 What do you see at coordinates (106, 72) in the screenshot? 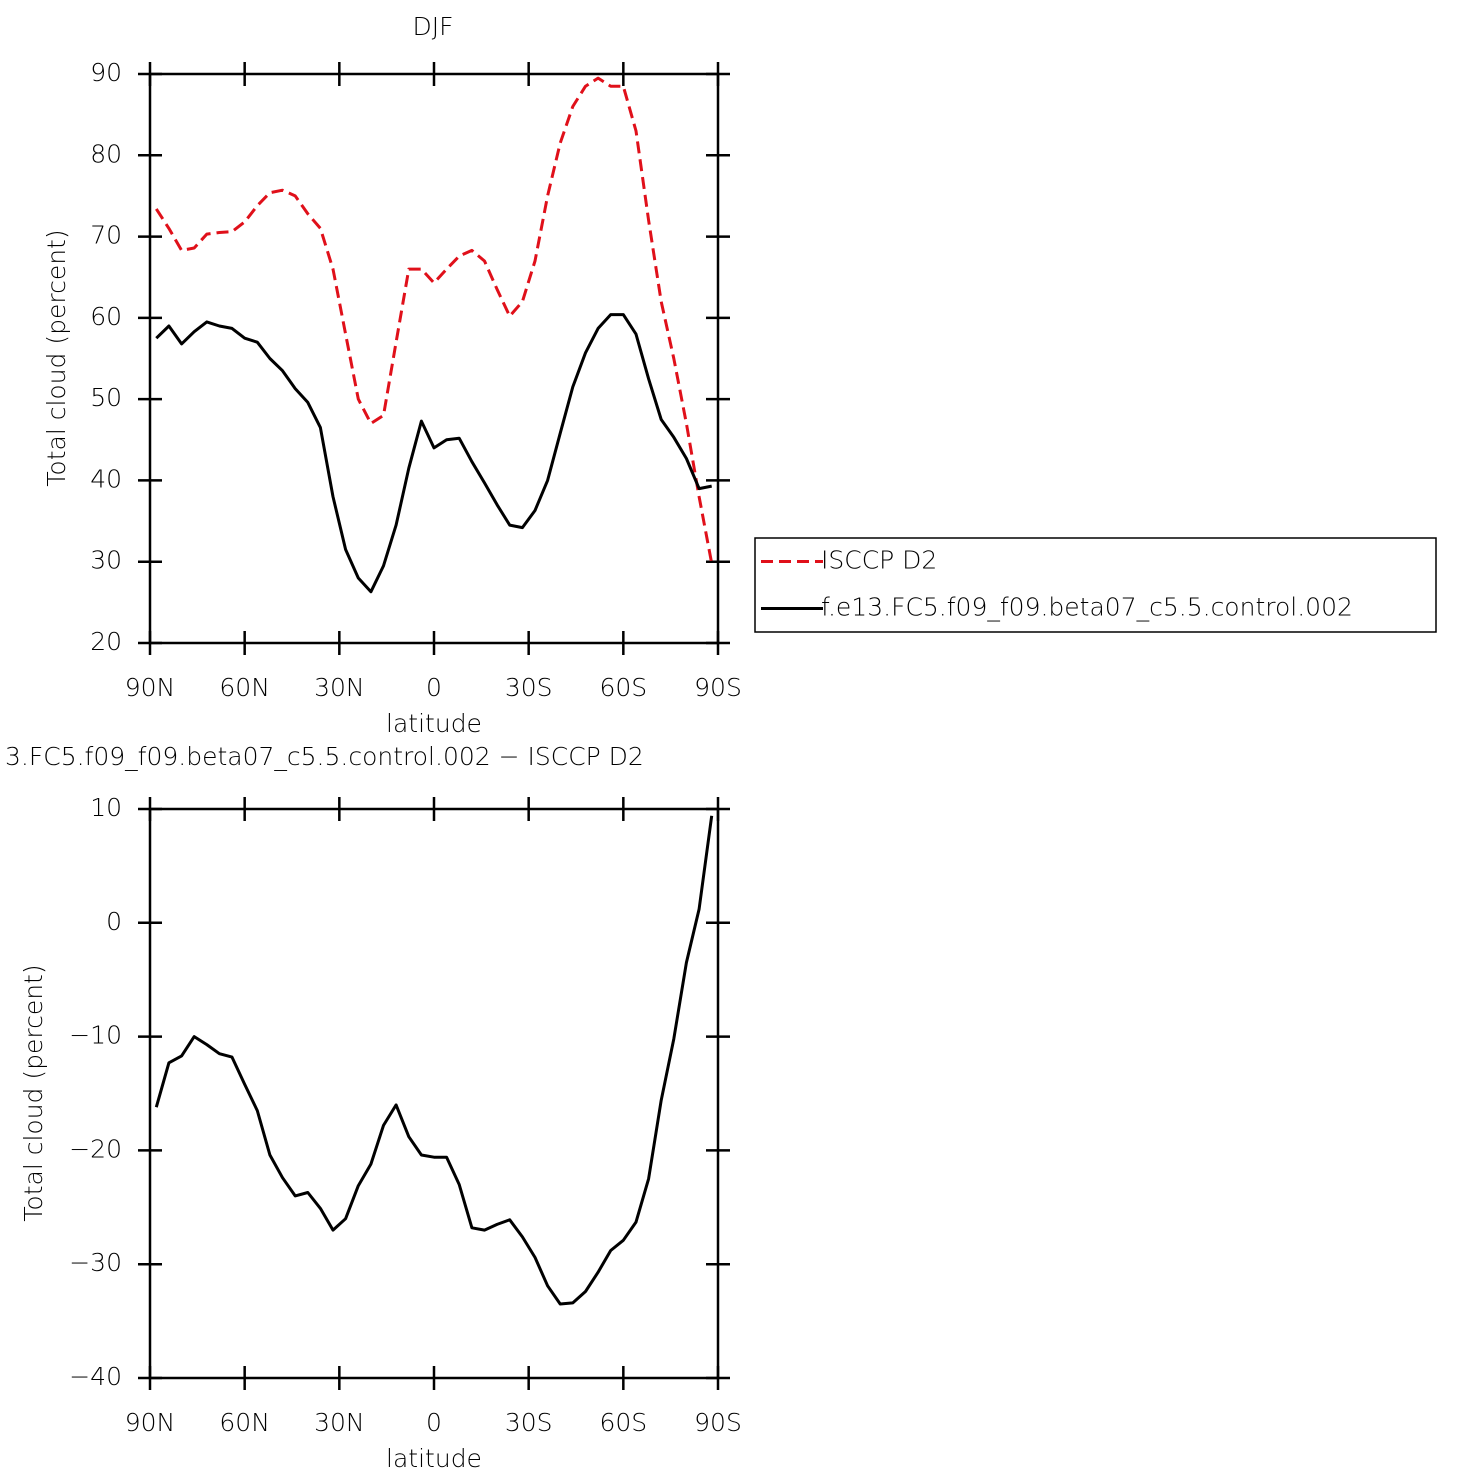
I see `y-tick-label: 90` at bounding box center [106, 72].